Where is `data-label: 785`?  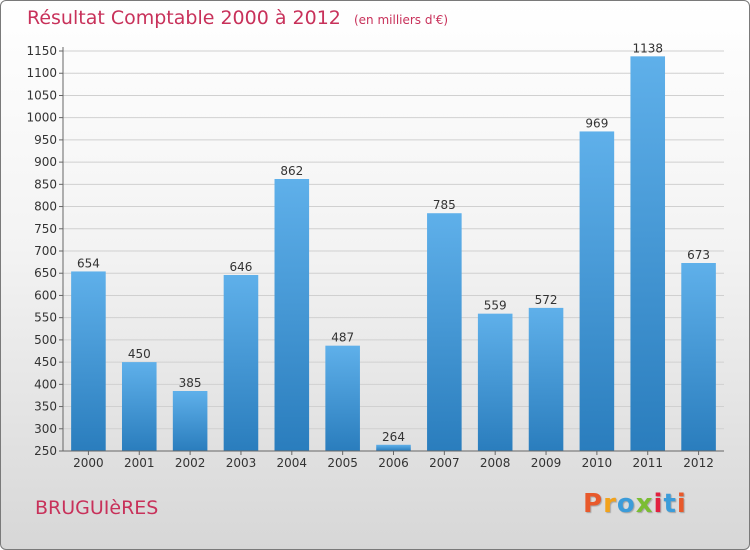
data-label: 785 is located at coordinates (444, 205).